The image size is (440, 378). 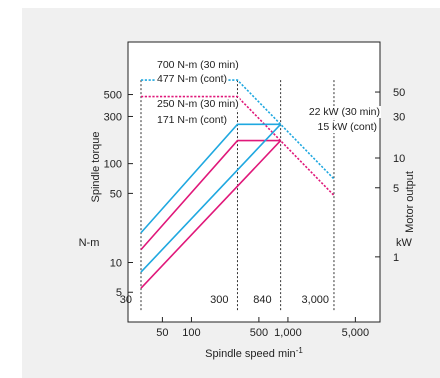 I want to click on x-tick-label: 50, so click(x=162, y=333).